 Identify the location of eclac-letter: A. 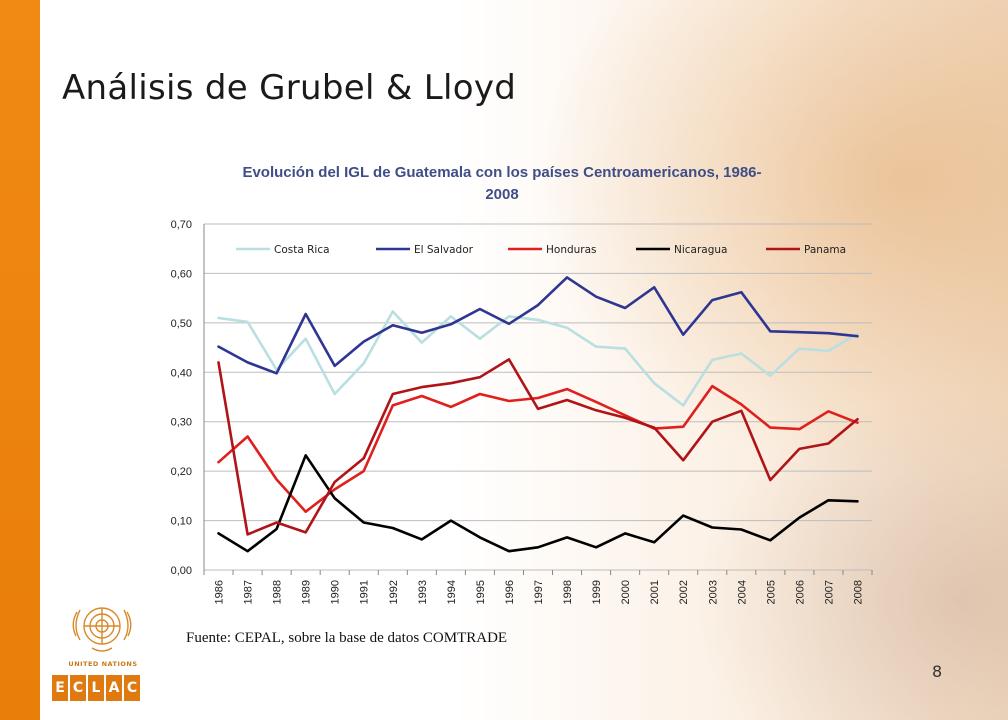
(114, 688).